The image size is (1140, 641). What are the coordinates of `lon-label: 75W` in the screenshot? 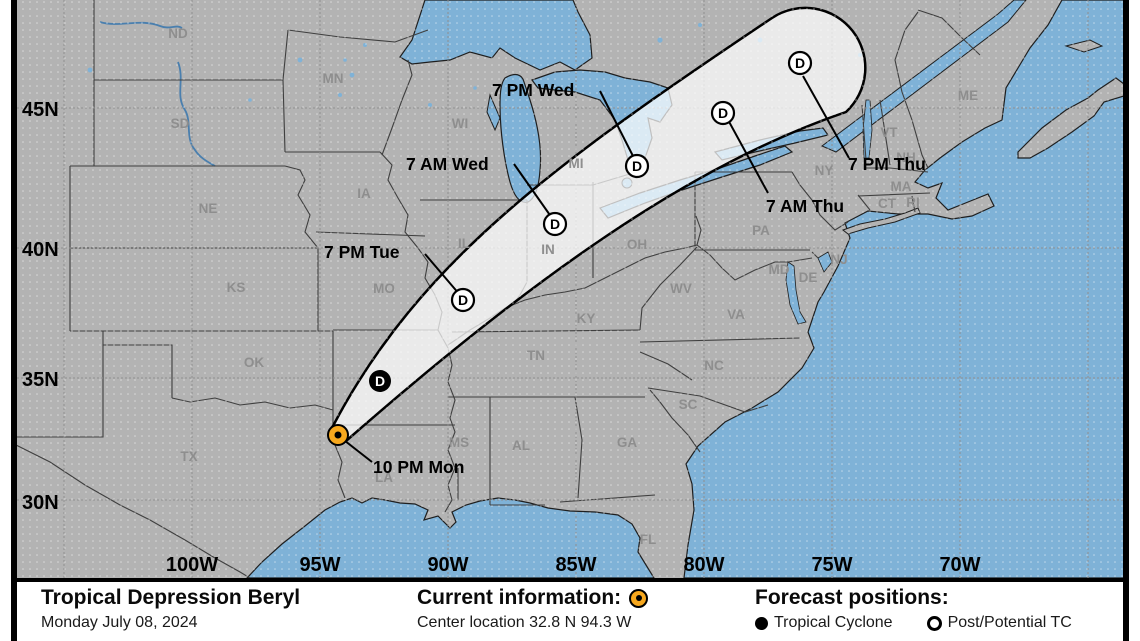 It's located at (831, 565).